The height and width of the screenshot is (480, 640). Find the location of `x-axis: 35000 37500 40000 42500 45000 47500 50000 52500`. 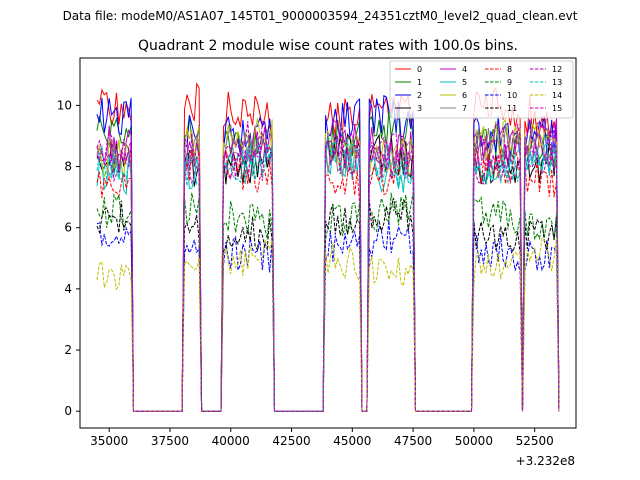

x-axis: 35000 37500 40000 42500 45000 47500 50000 52500 is located at coordinates (322, 438).